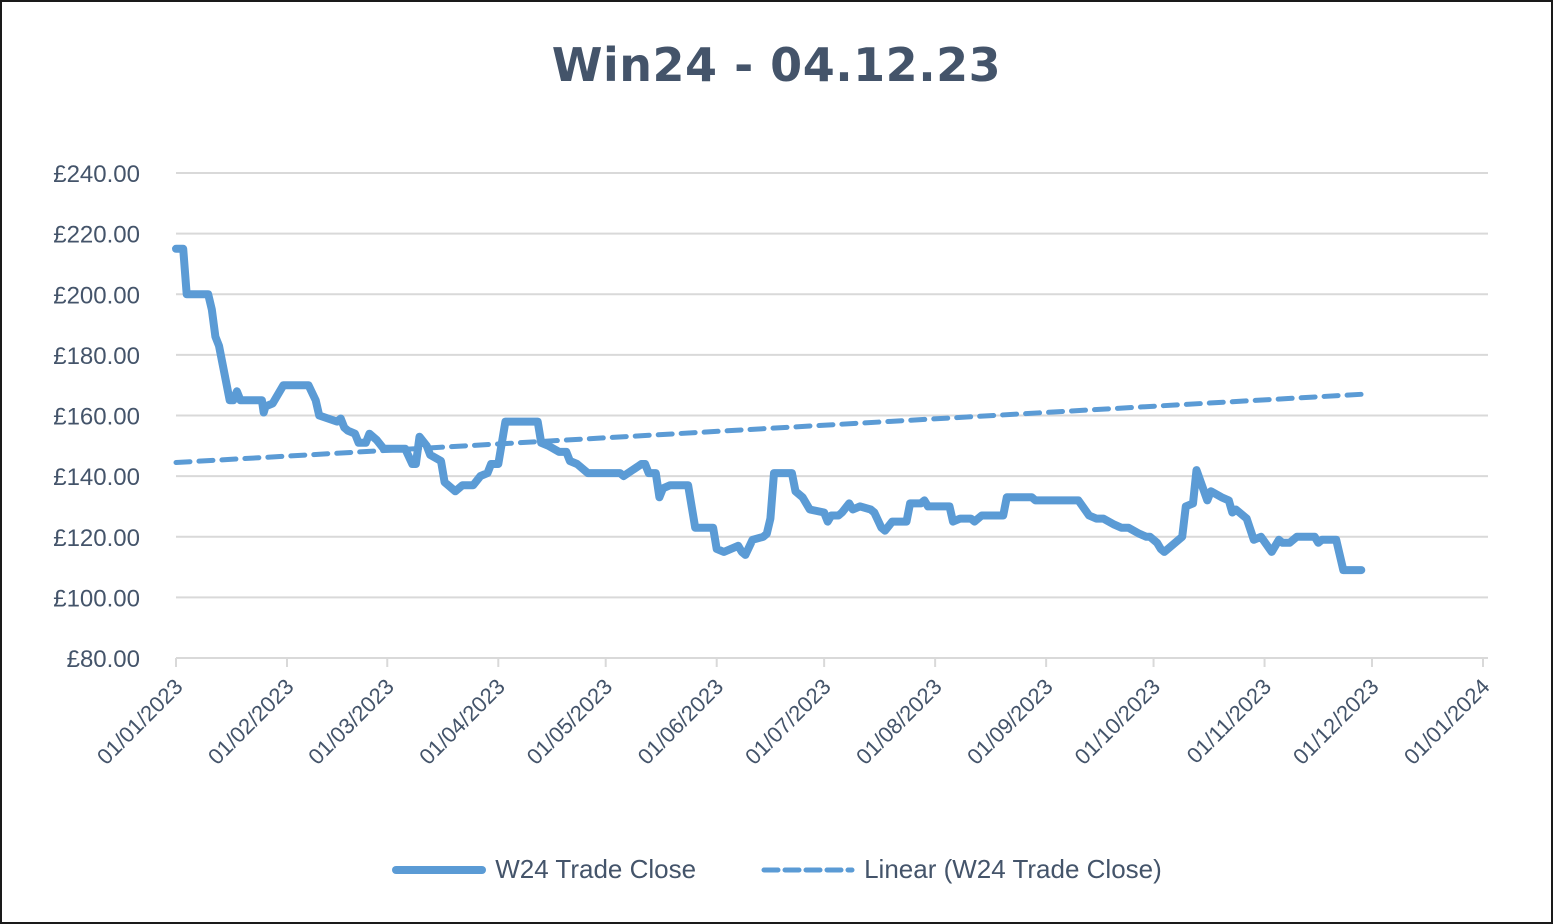  I want to click on x-tick-label: 01/09/2023, so click(1010, 722).